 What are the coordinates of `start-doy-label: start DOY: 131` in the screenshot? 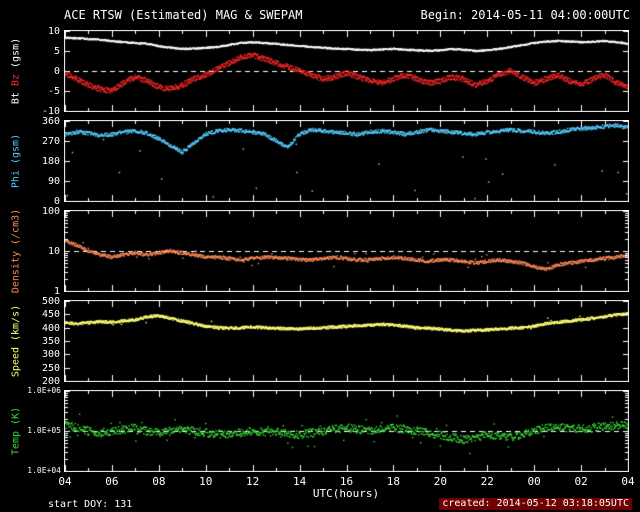 It's located at (90, 504).